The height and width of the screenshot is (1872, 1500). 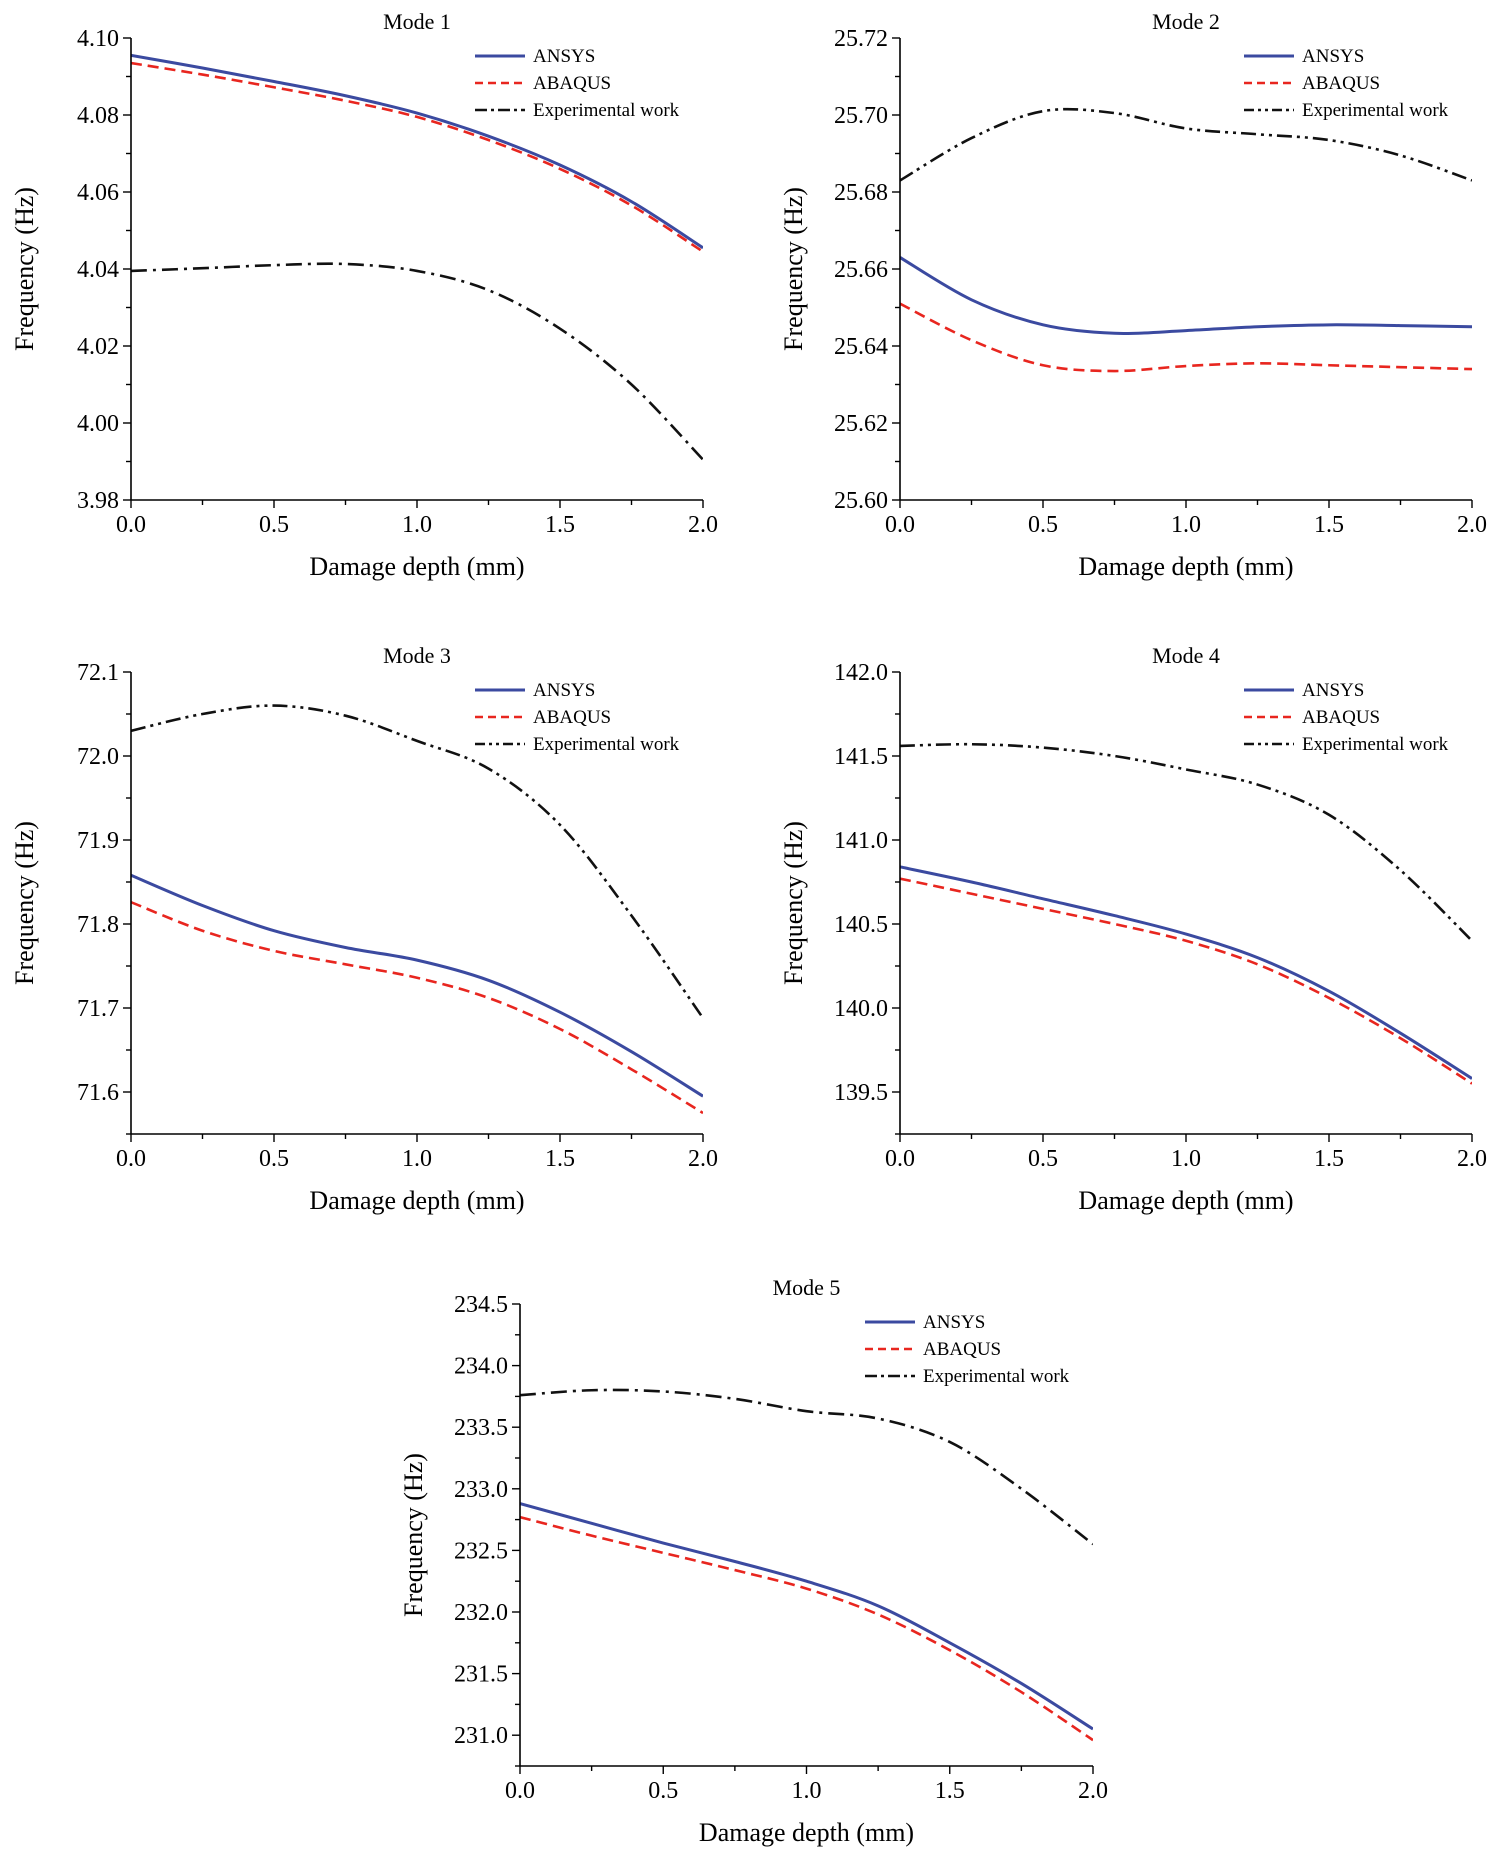 I want to click on y-tick-label: 232.0, so click(x=481, y=1613).